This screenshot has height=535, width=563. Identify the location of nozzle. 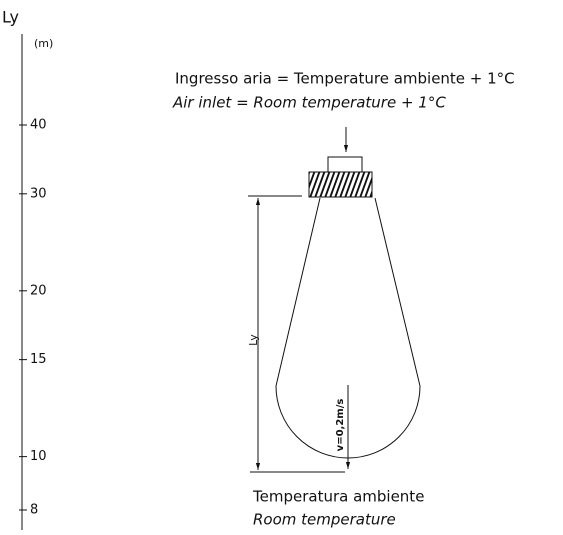
(340, 184).